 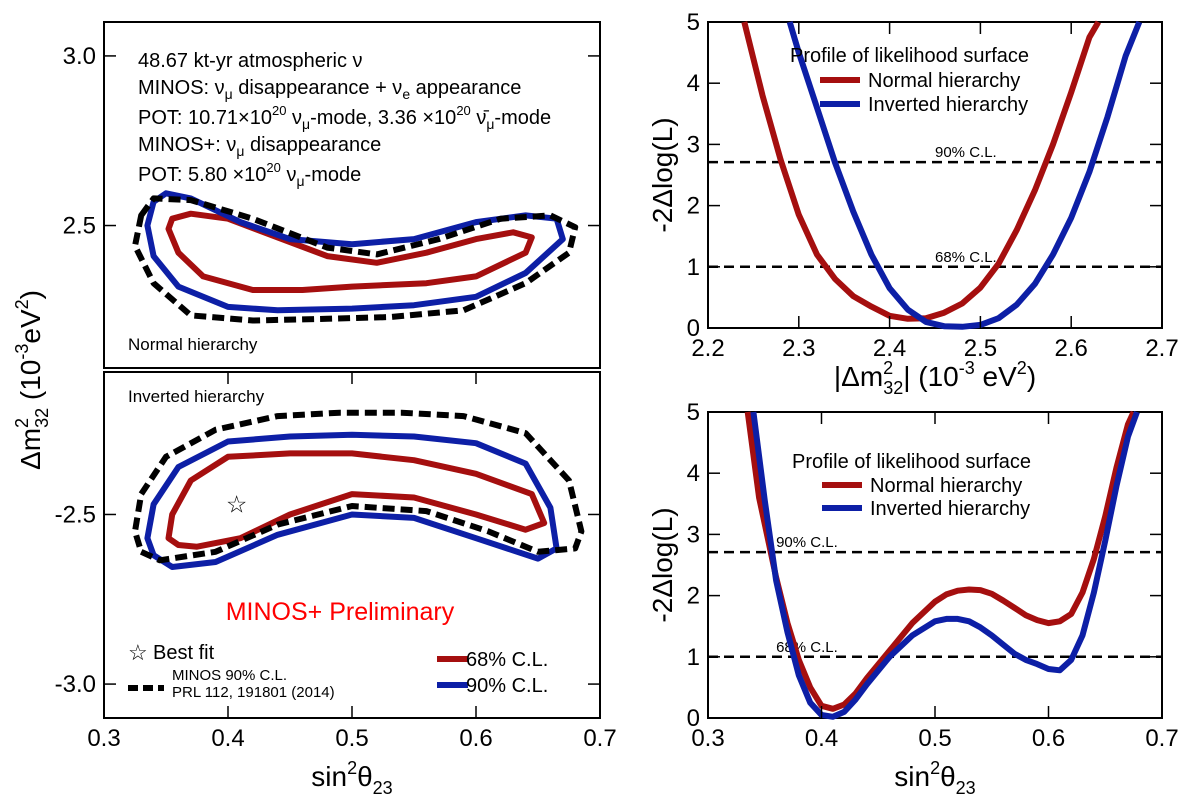 I want to click on annotation-inverted-hierarchy: Inverted hierarchy, so click(x=196, y=396).